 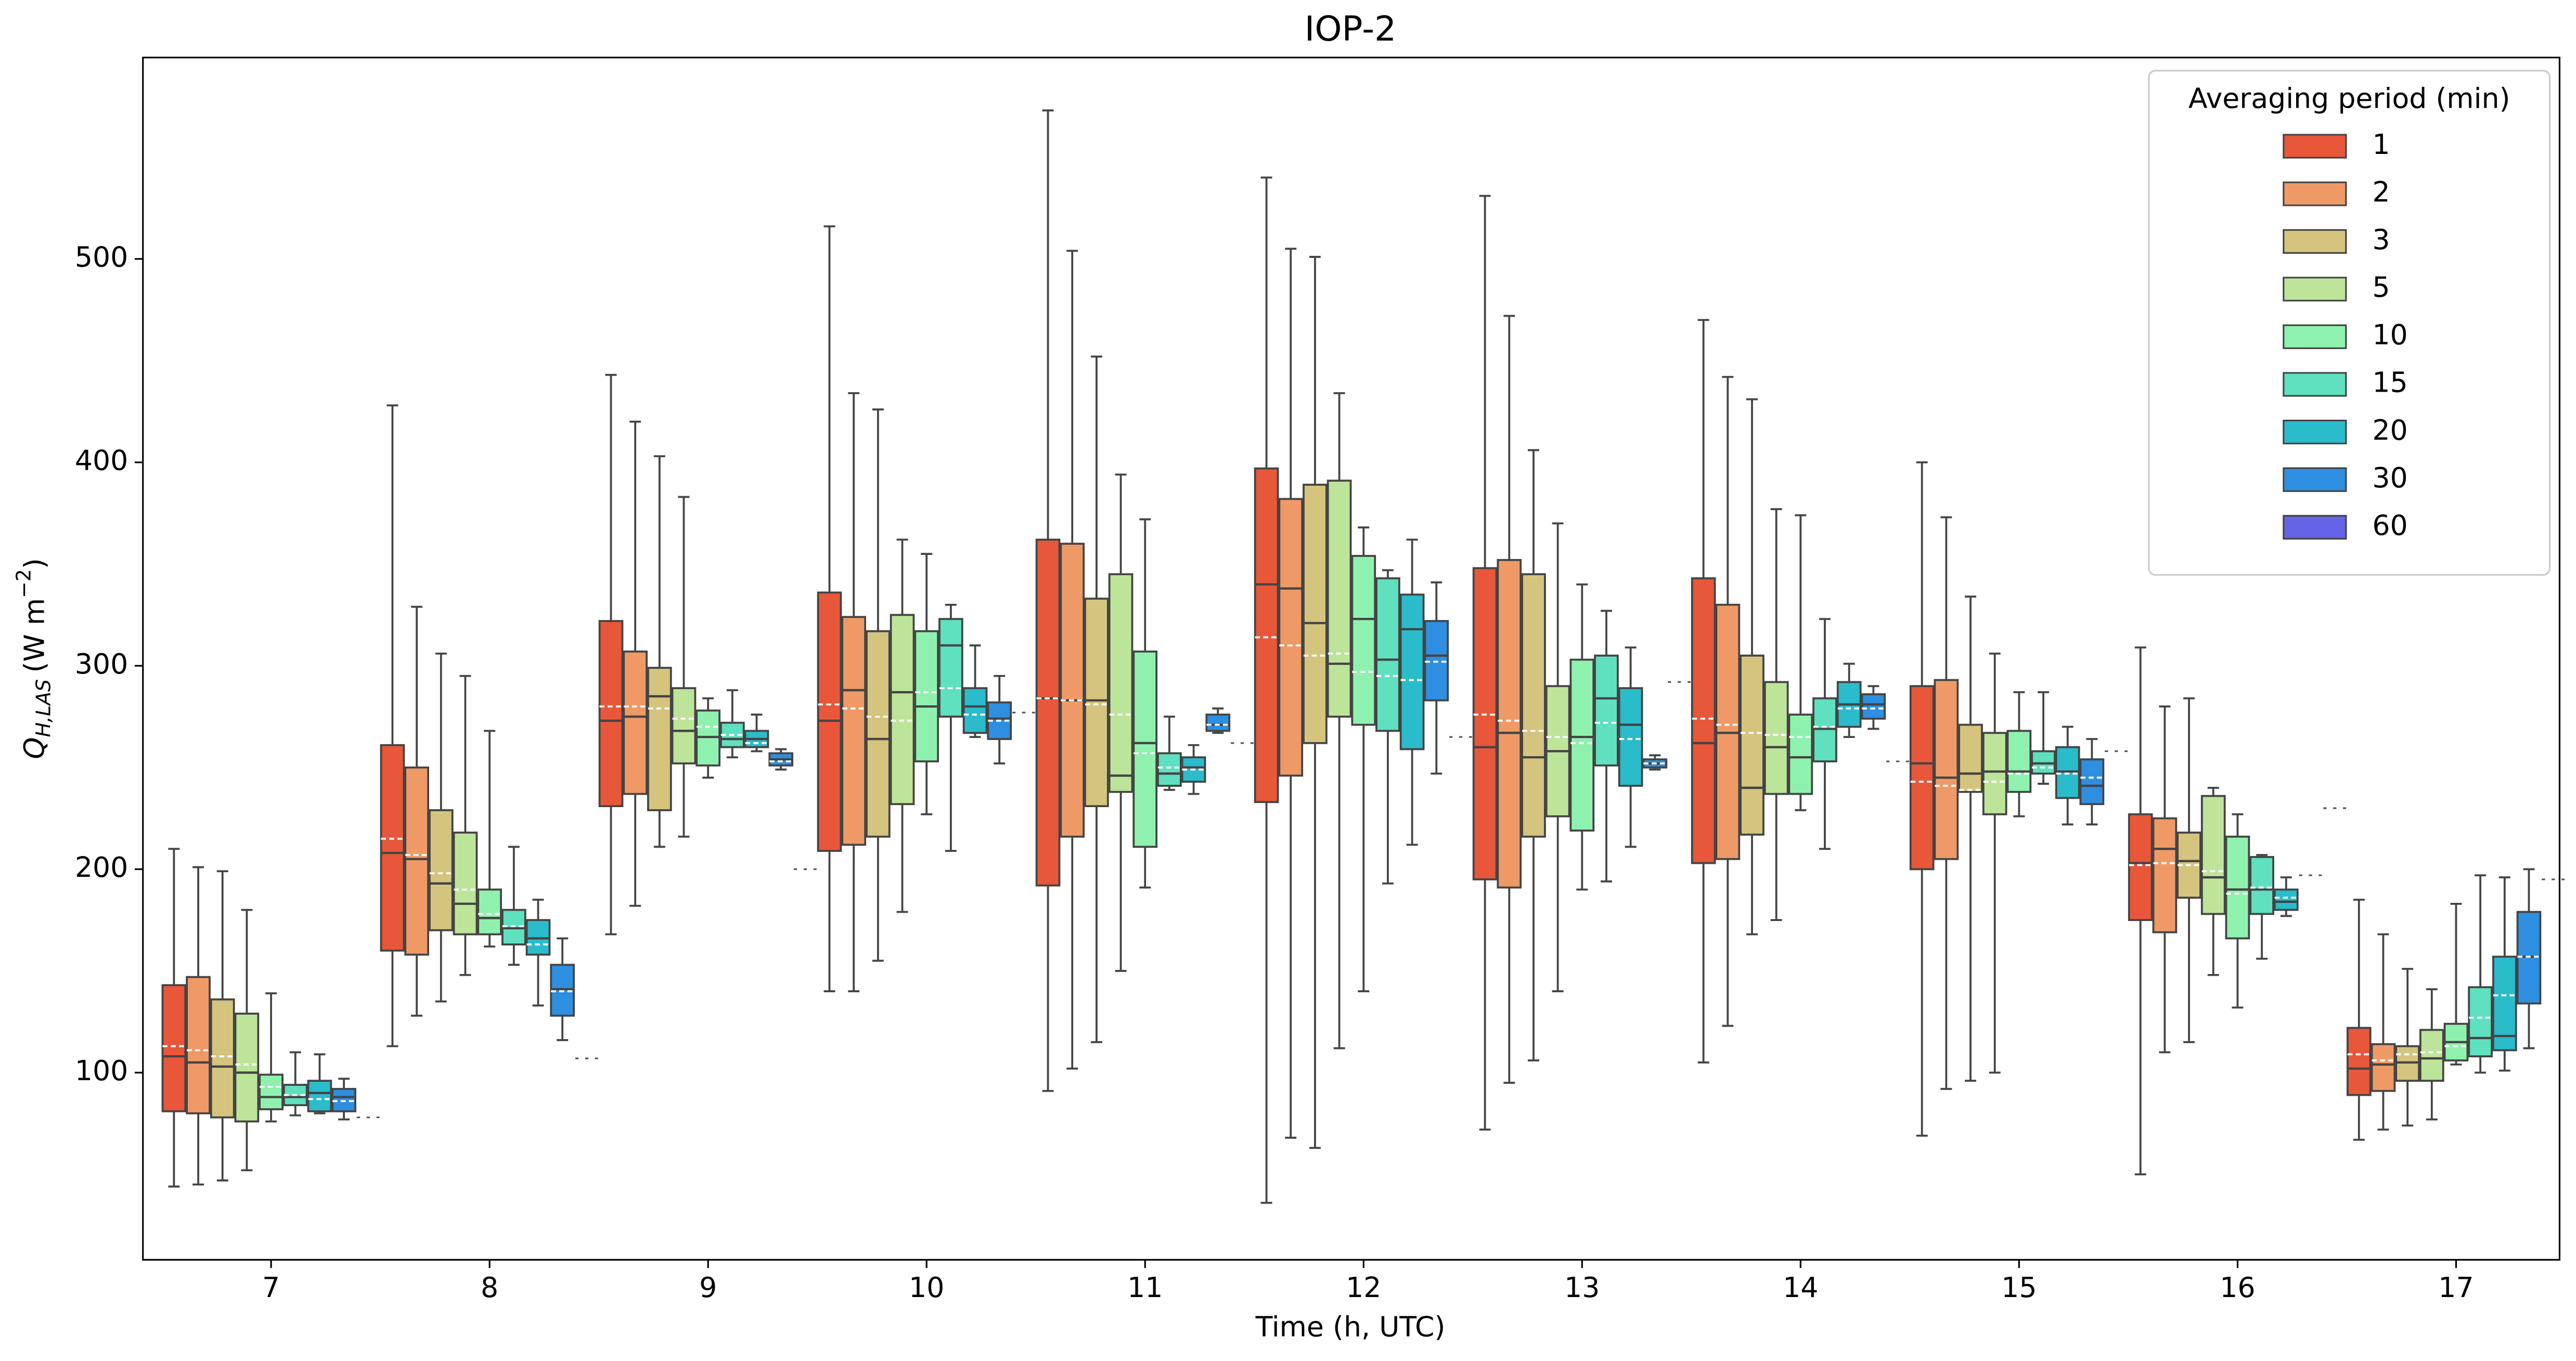 What do you see at coordinates (2019, 1287) in the screenshot?
I see `x-tick-label: 15` at bounding box center [2019, 1287].